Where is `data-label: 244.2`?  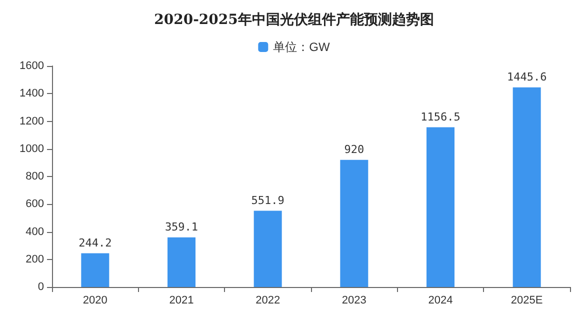 data-label: 244.2 is located at coordinates (95, 243).